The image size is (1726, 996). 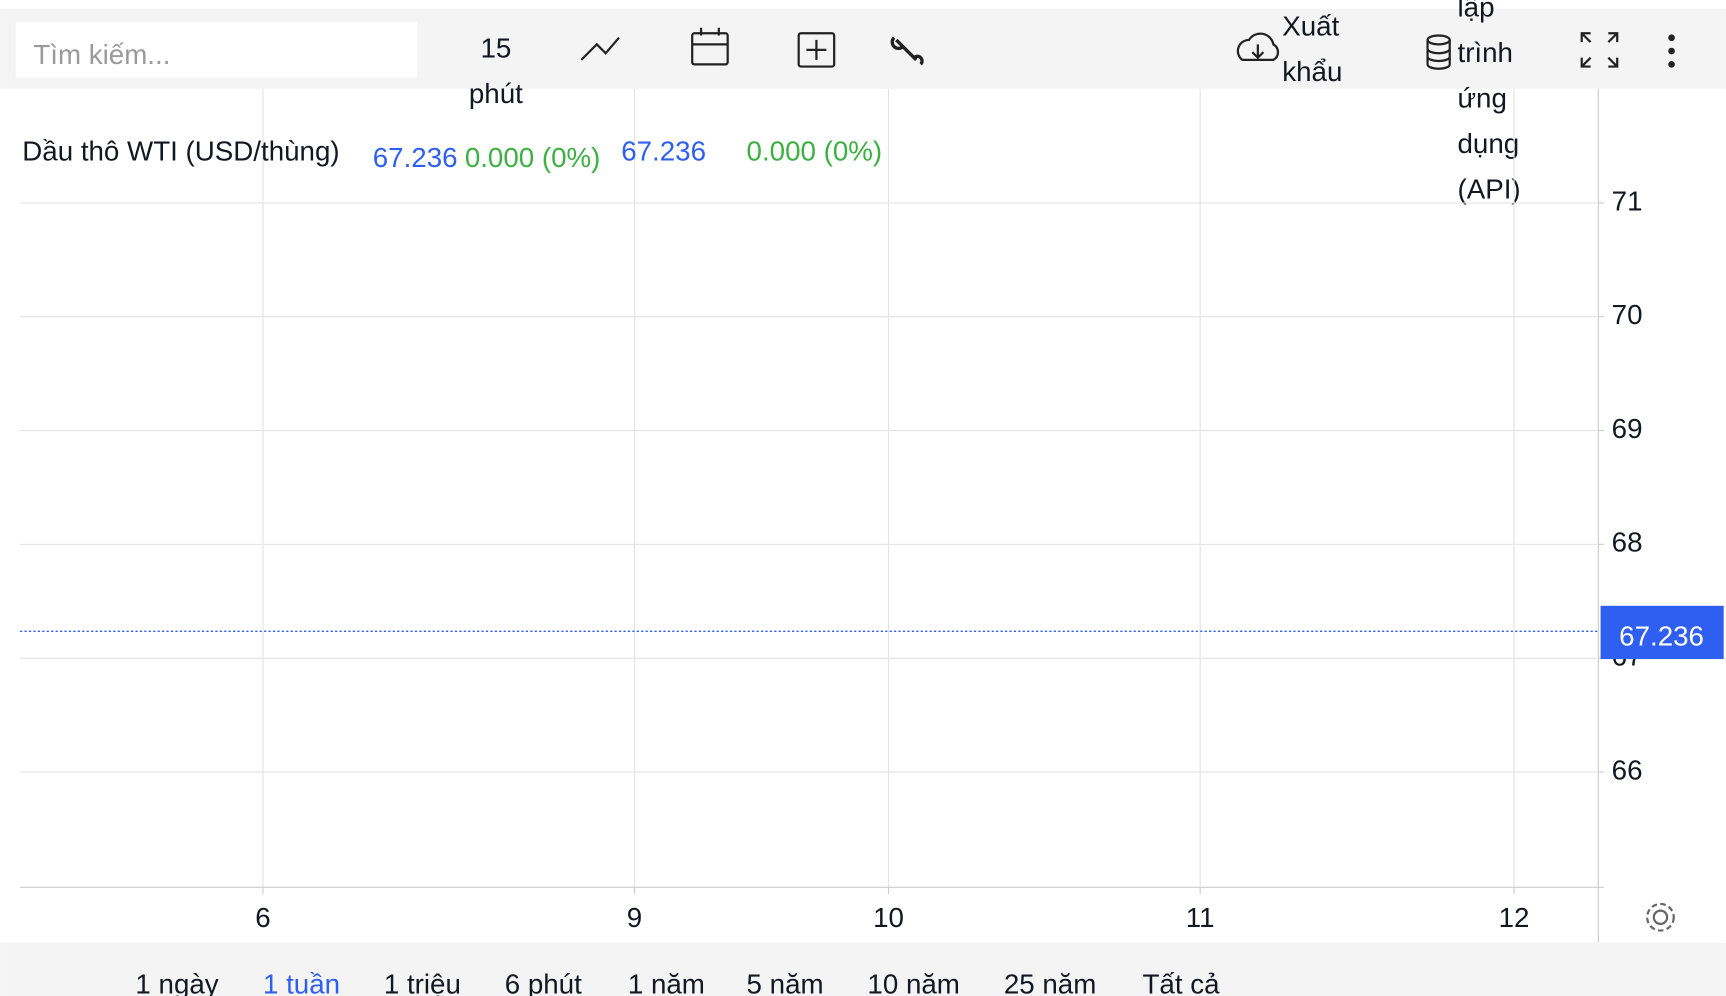 I want to click on y-tick-label: 66, so click(x=1627, y=769).